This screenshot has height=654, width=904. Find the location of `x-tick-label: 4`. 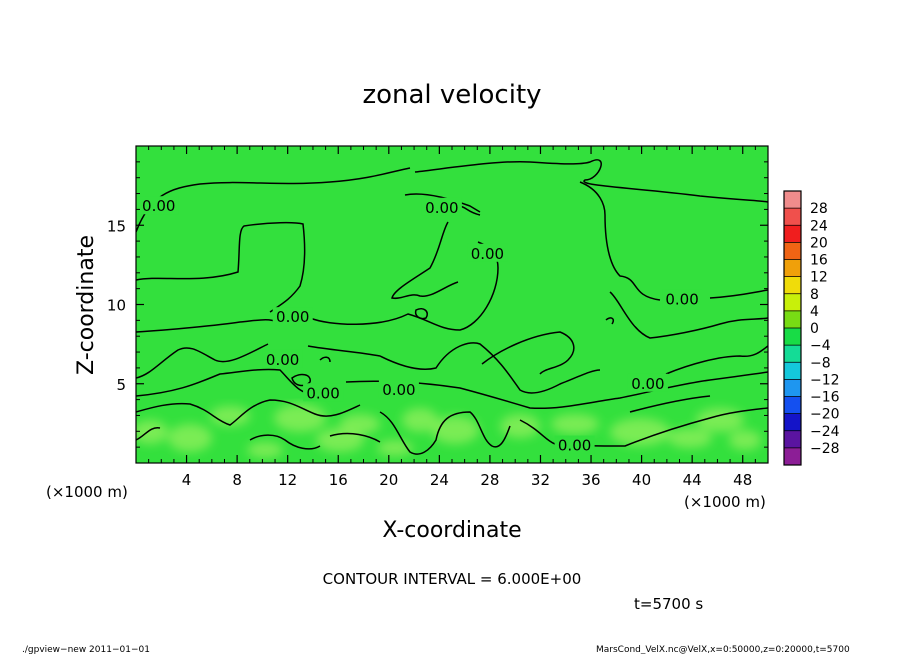

x-tick-label: 4 is located at coordinates (187, 480).